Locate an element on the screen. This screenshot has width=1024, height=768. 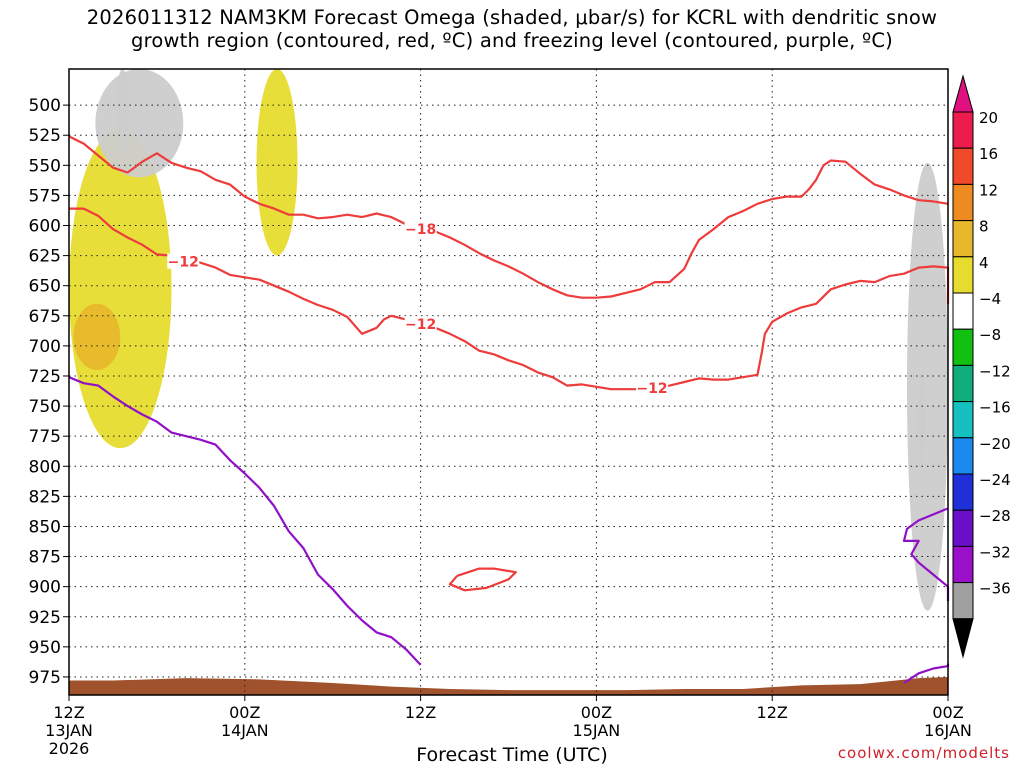
x-tick-label-36: 00Z is located at coordinates (596, 712).